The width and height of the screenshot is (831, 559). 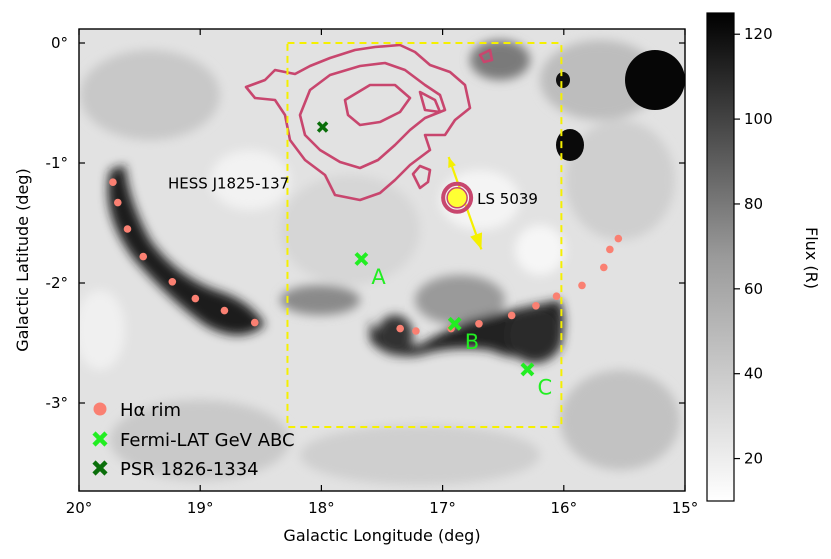 What do you see at coordinates (442, 508) in the screenshot?
I see `x-tick-label: 17°` at bounding box center [442, 508].